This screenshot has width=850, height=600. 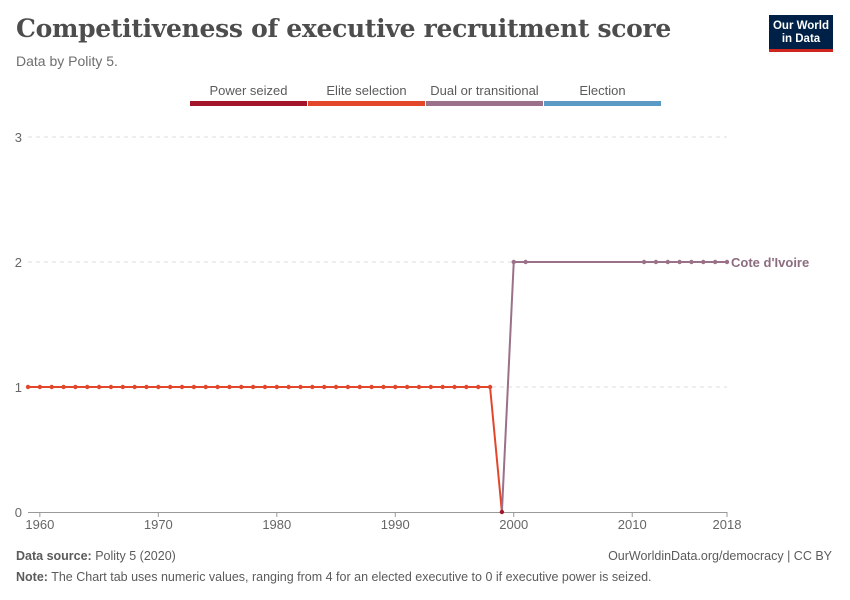 What do you see at coordinates (632, 524) in the screenshot?
I see `x-tick-label: 2010` at bounding box center [632, 524].